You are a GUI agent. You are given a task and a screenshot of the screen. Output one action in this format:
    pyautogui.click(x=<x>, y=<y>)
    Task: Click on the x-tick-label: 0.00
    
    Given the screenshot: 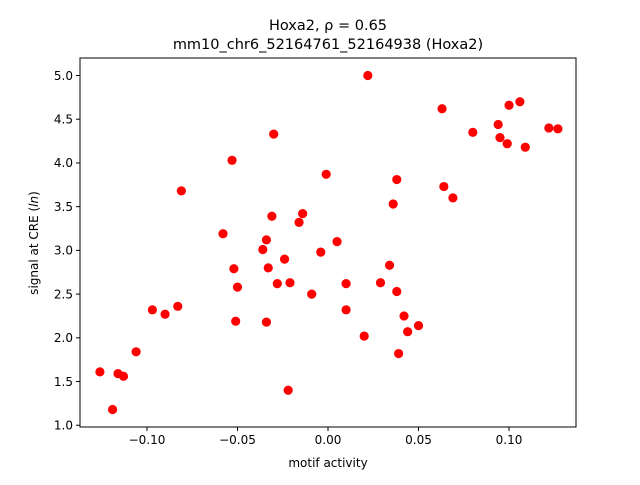 What is the action you would take?
    pyautogui.click(x=328, y=440)
    